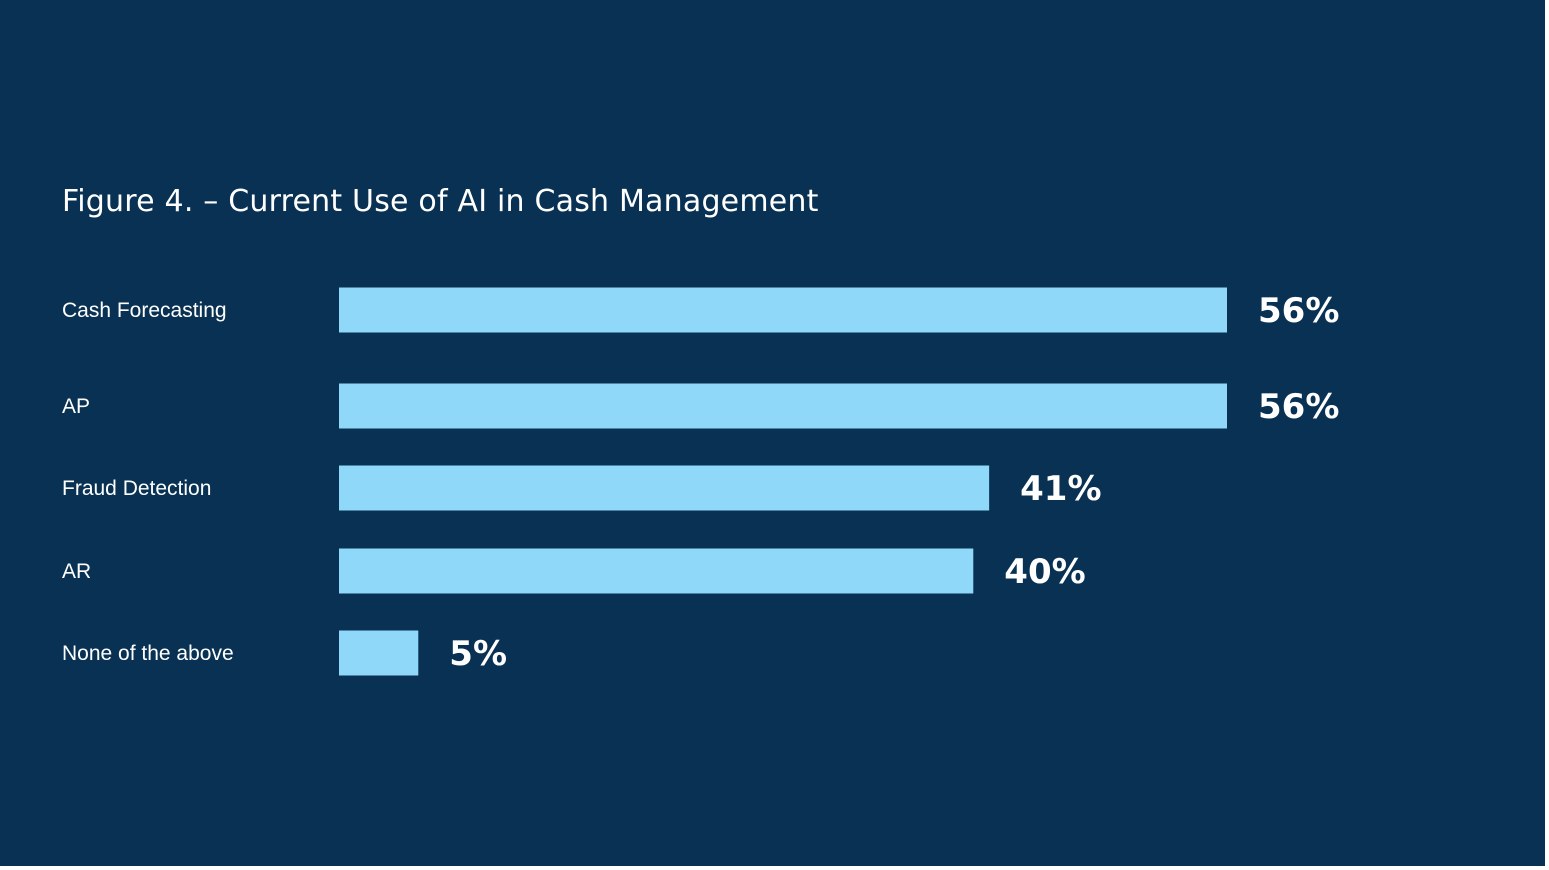 This screenshot has width=1549, height=870. I want to click on category-label: Cash Forecasting, so click(144, 310).